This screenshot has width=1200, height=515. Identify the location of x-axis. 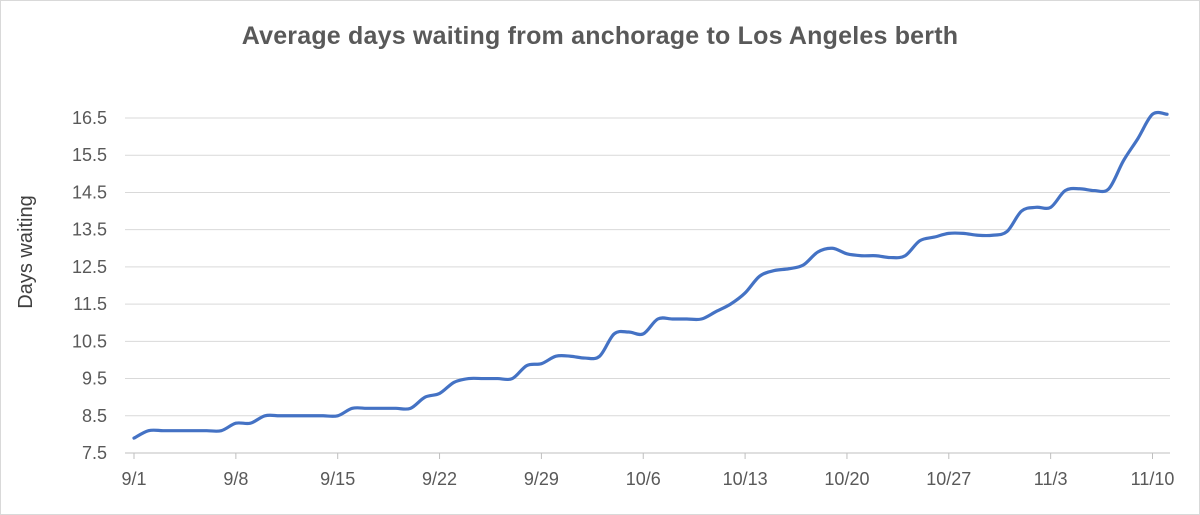
(647, 455).